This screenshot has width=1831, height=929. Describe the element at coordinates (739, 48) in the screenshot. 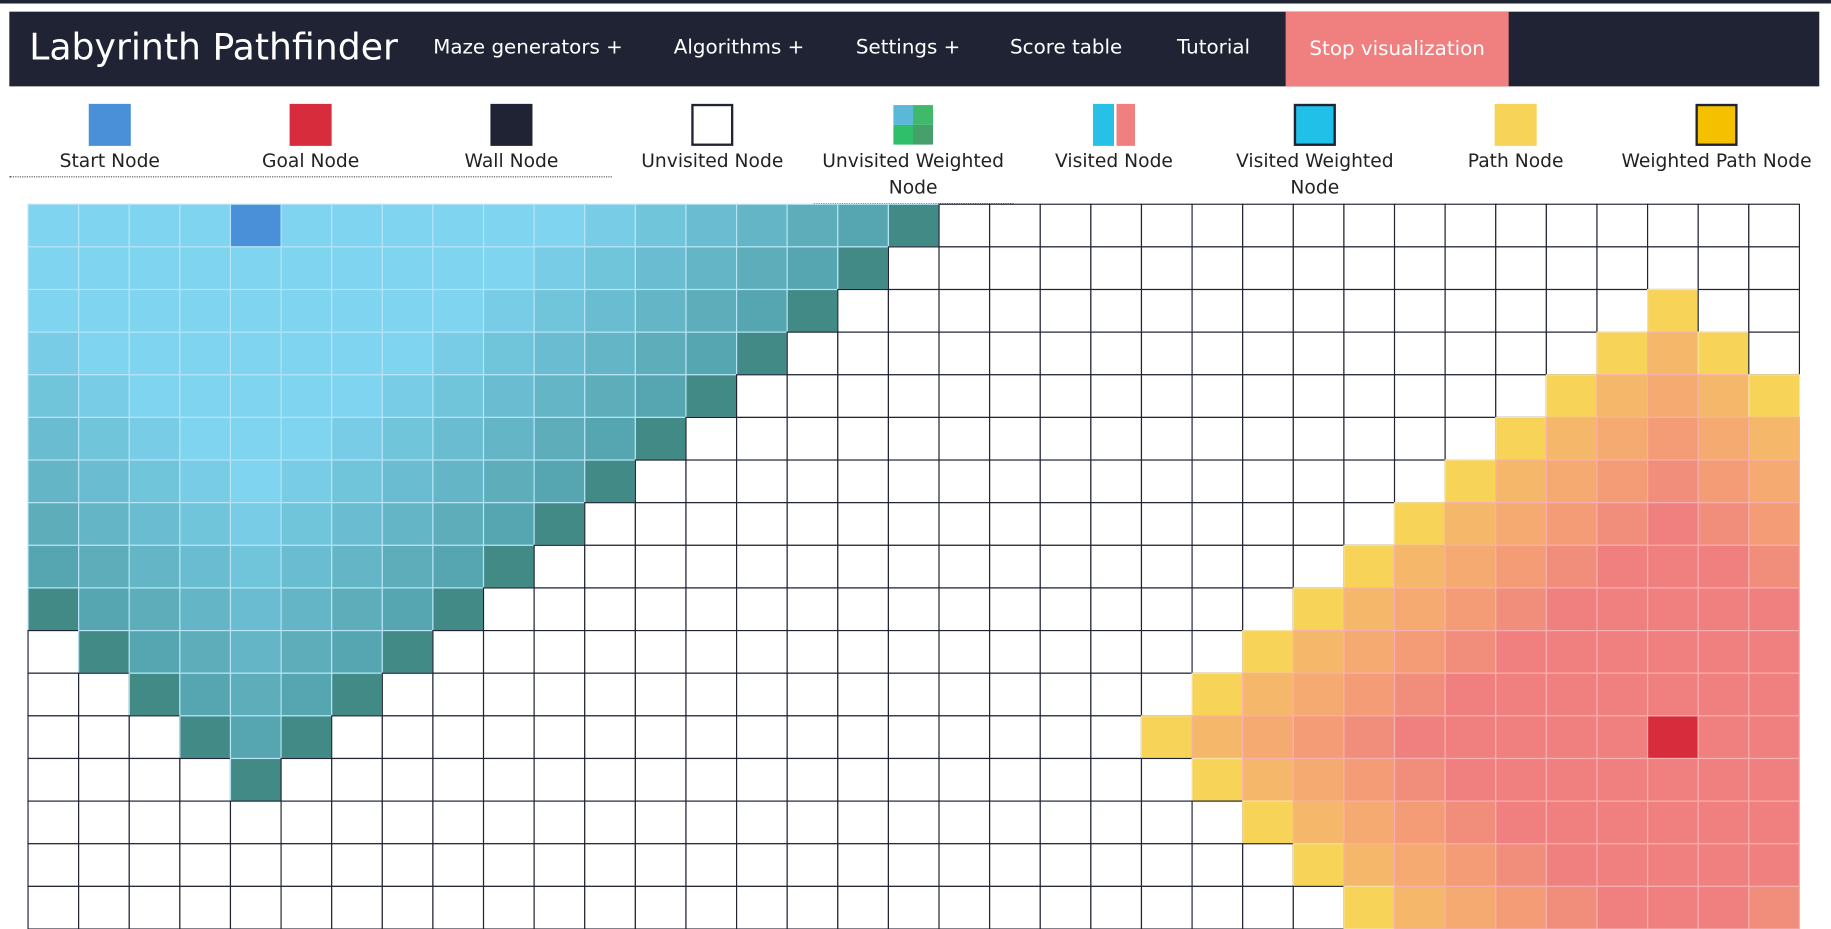

I see `nav-item: Algorithms +` at that location.